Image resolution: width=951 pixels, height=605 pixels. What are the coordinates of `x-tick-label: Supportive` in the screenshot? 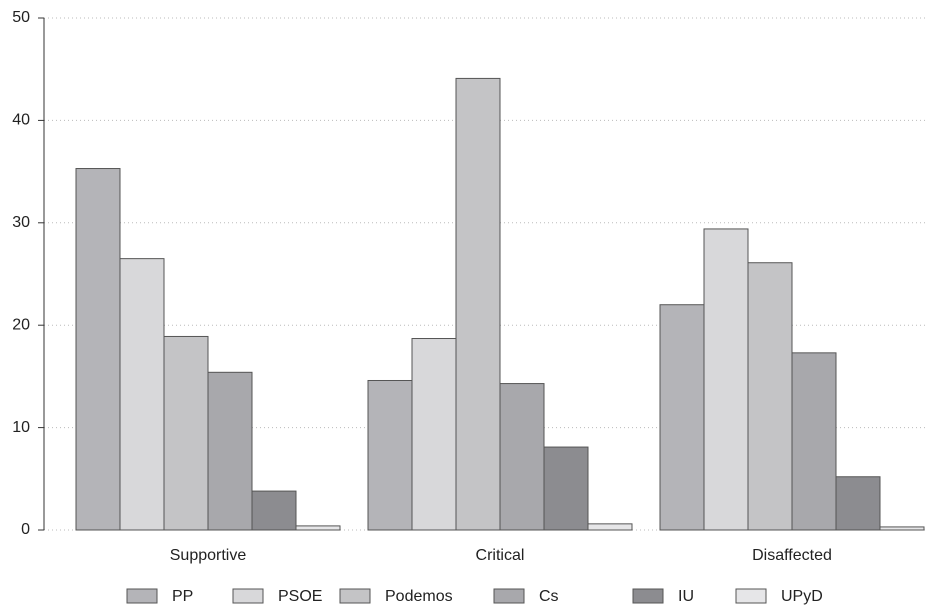 It's located at (208, 555).